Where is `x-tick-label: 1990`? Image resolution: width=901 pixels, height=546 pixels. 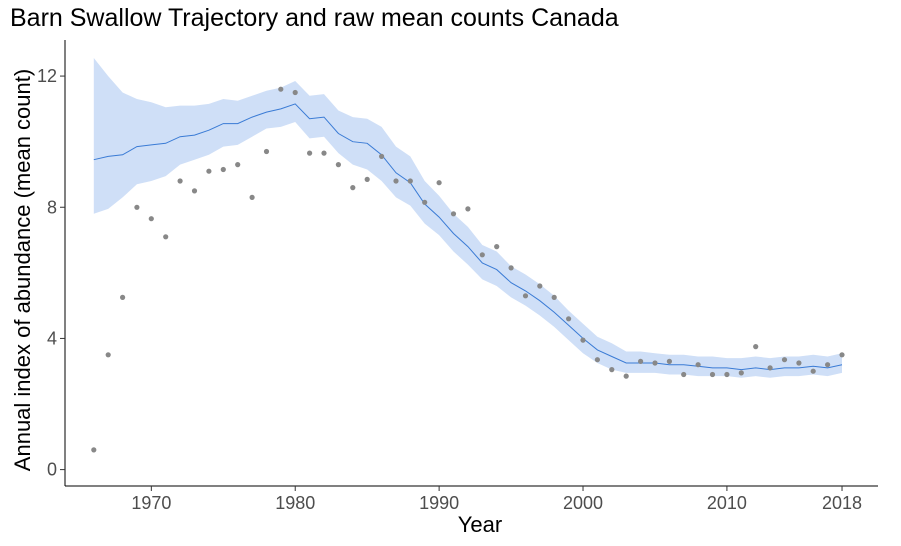
x-tick-label: 1990 is located at coordinates (439, 503).